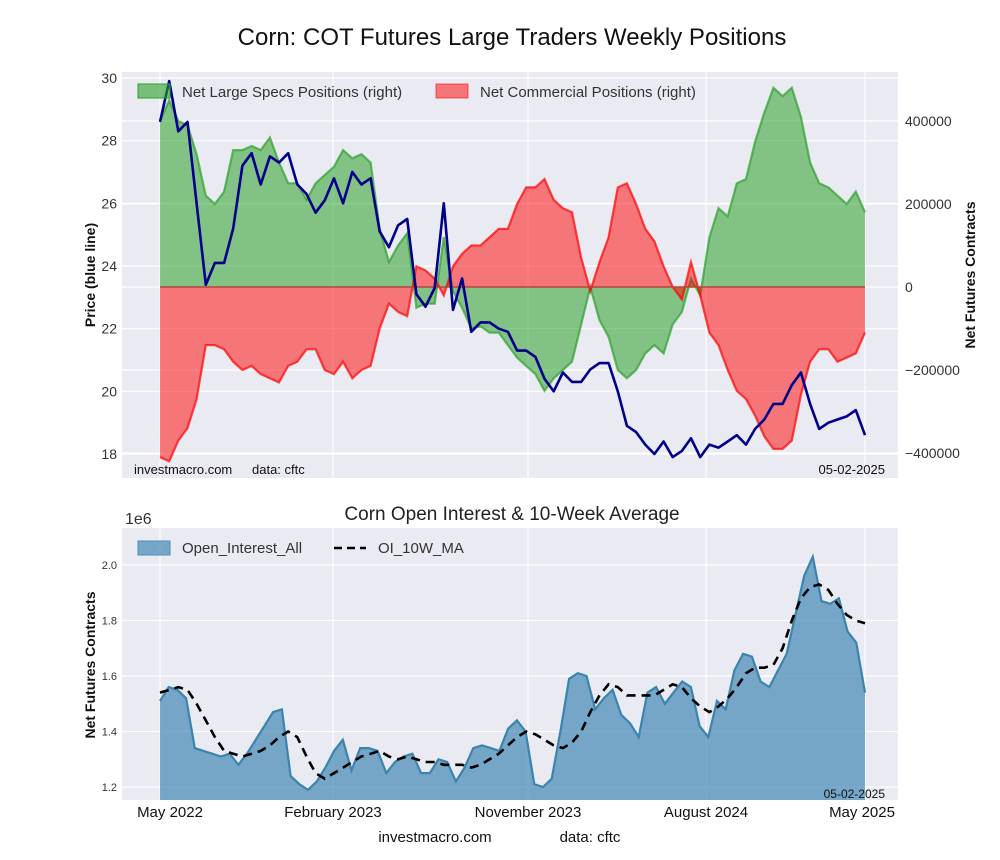 This screenshot has height=860, width=1000. I want to click on legend-label-oi: Open_Interest_All, so click(242, 548).